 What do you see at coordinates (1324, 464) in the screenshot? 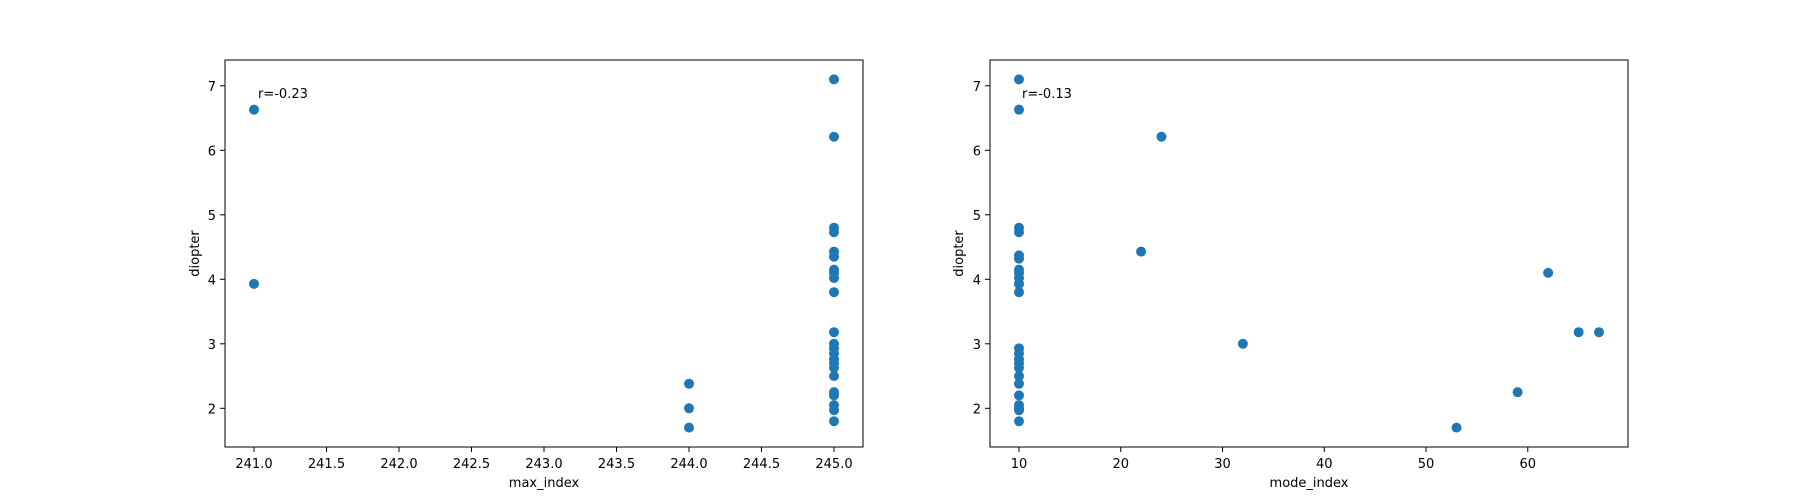
I see `x-tick-label: 40` at bounding box center [1324, 464].